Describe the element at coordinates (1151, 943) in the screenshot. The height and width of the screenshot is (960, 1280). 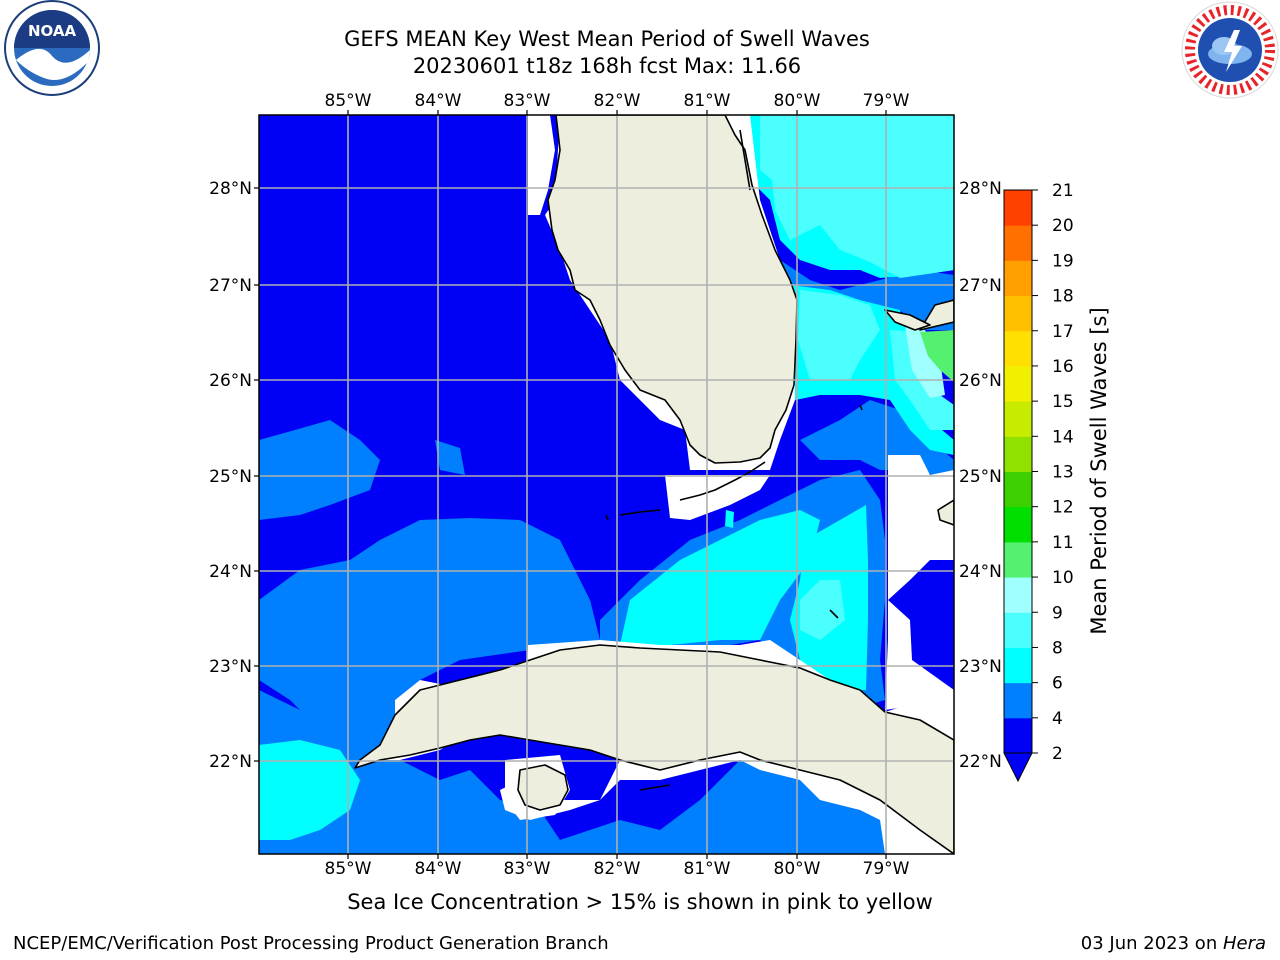
I see `footer-date-text: 03 Jun 2023 on` at that location.